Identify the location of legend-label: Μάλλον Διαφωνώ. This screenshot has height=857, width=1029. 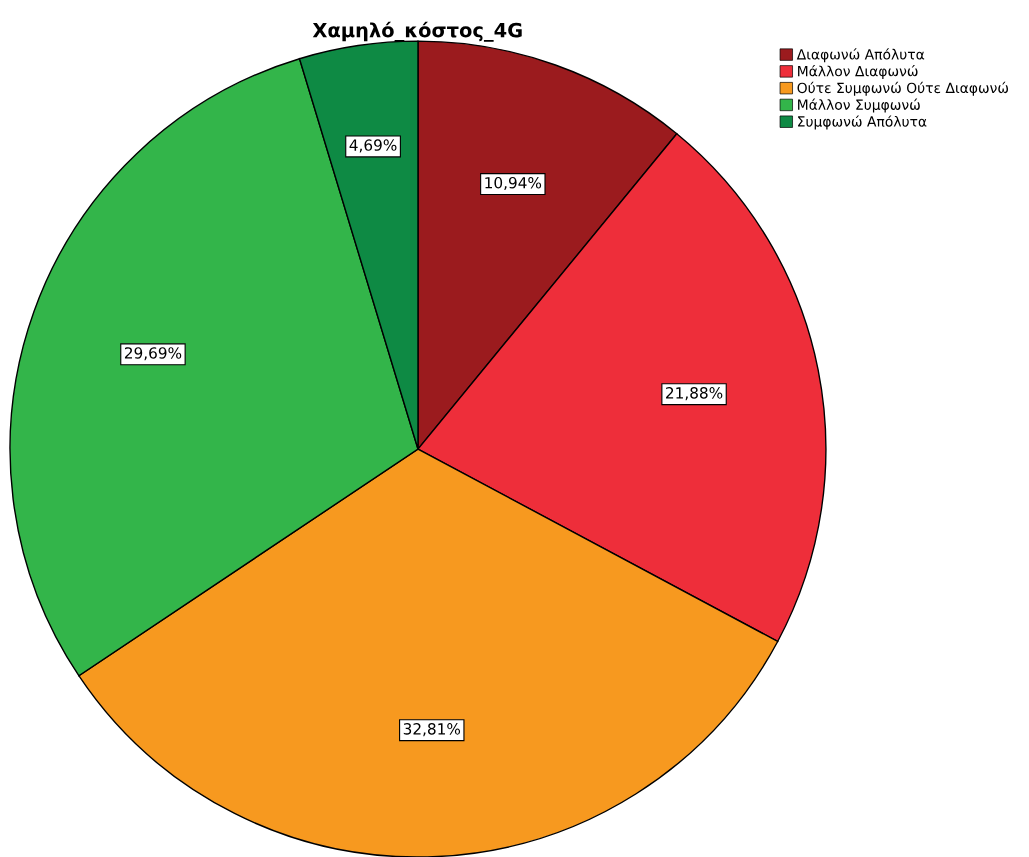
(858, 72).